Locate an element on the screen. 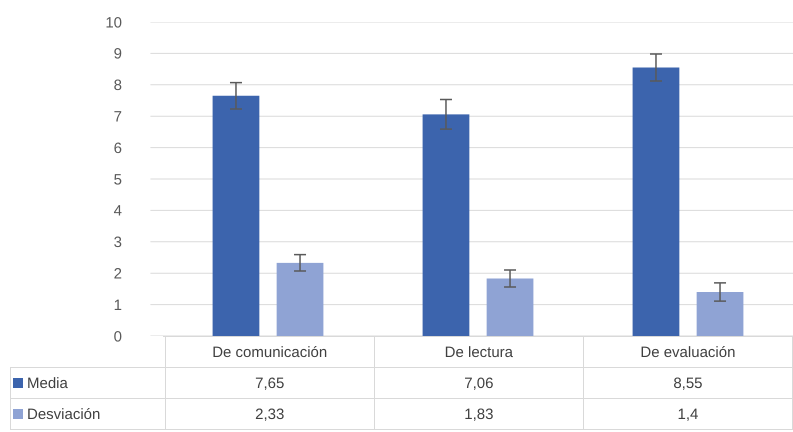 The image size is (793, 432). y-tick-label: 2 is located at coordinates (118, 273).